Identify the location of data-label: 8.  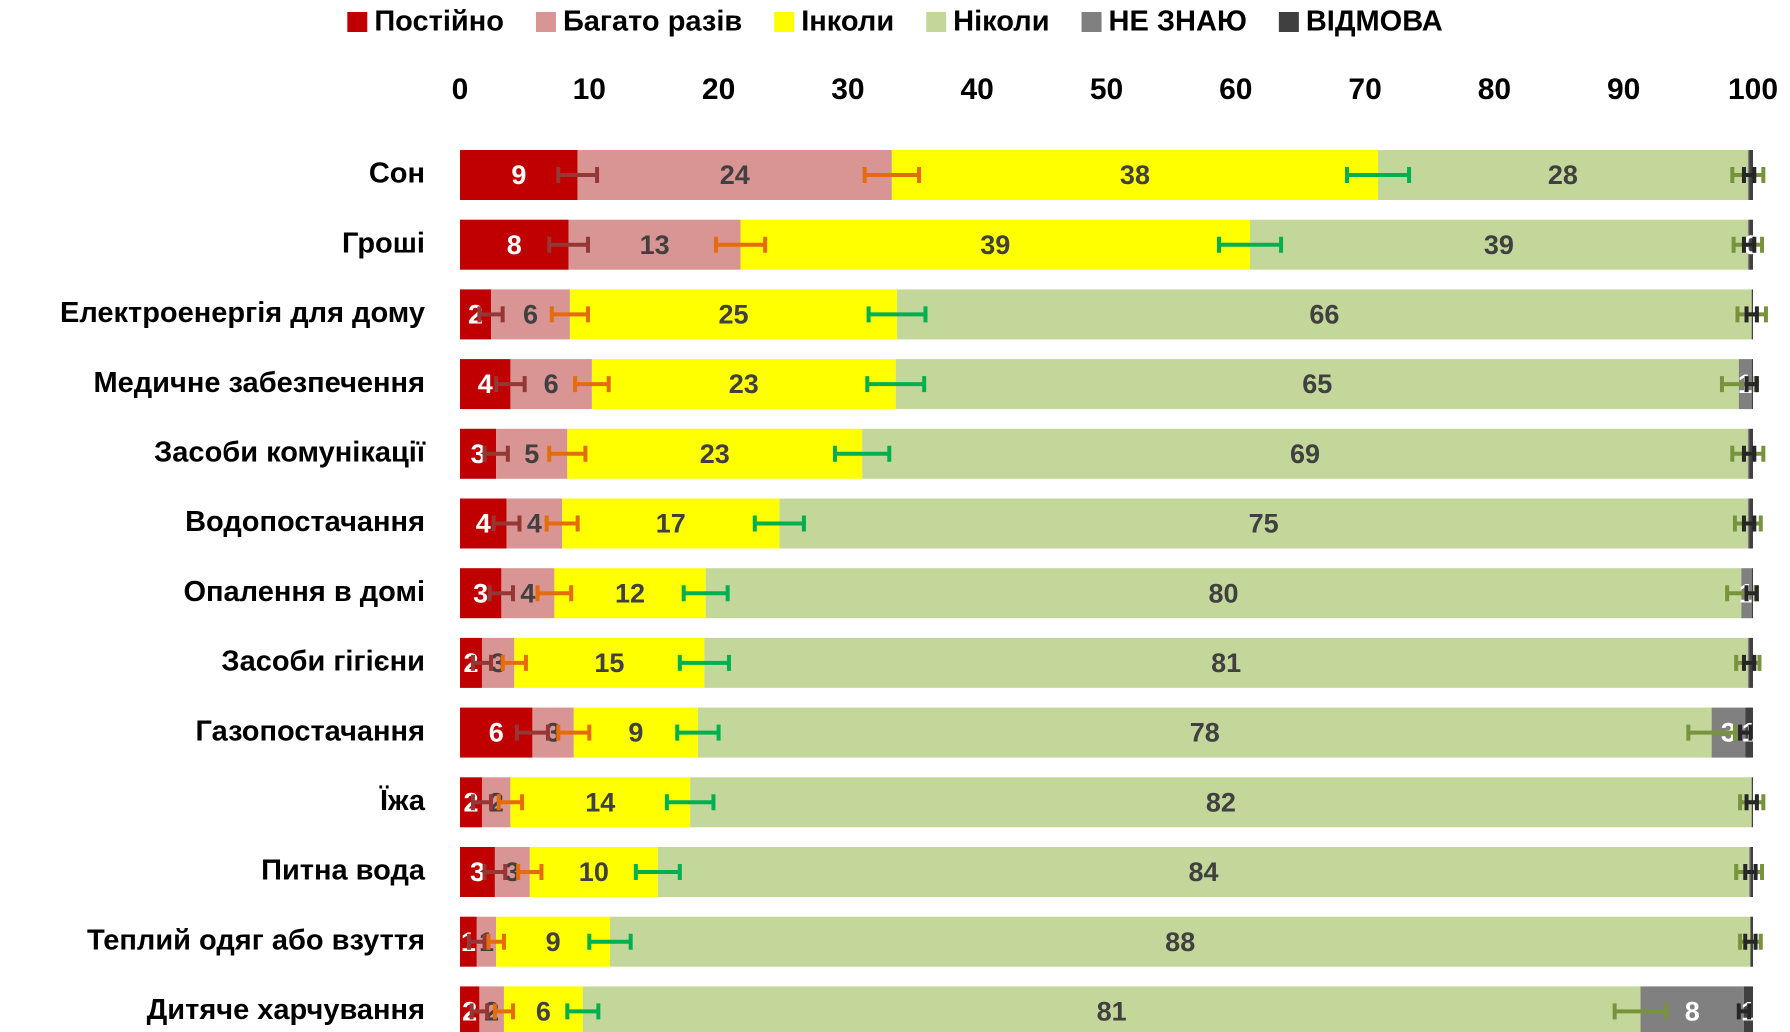
(514, 245).